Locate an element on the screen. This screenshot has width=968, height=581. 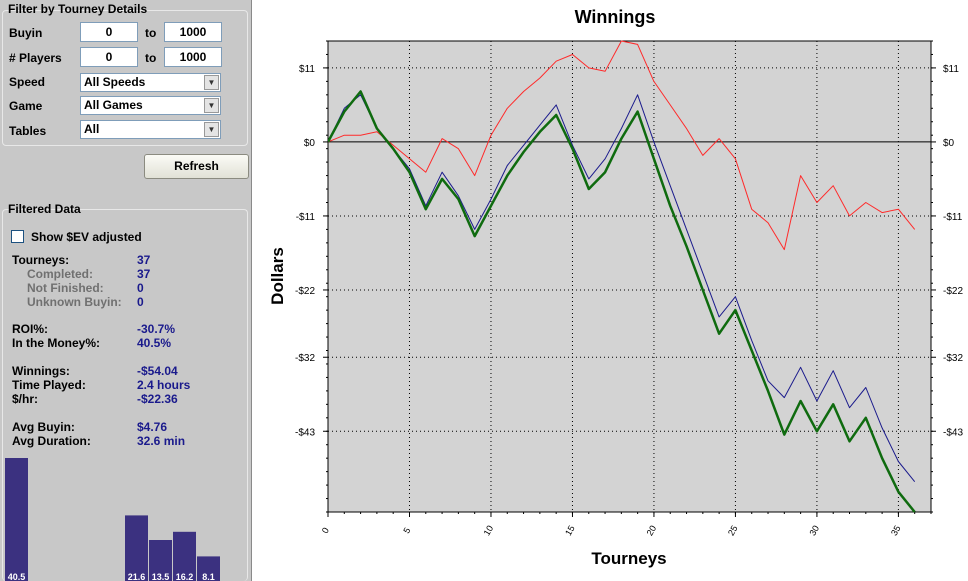
filtered-data-title: Filtered Data is located at coordinates (44, 209).